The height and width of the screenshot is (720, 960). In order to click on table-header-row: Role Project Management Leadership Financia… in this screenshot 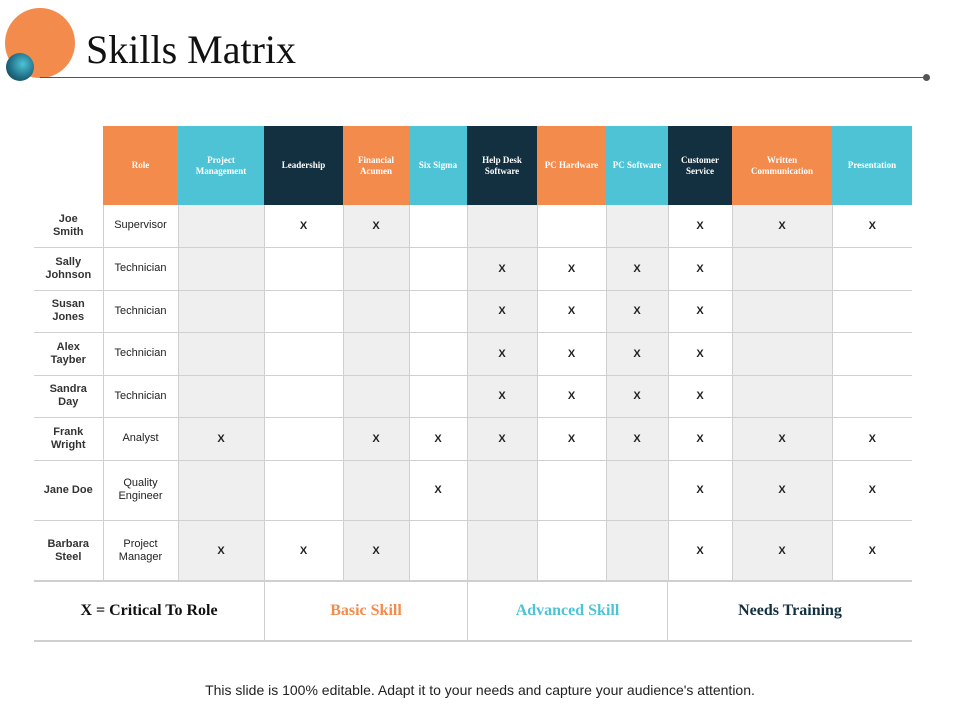, I will do `click(473, 165)`.